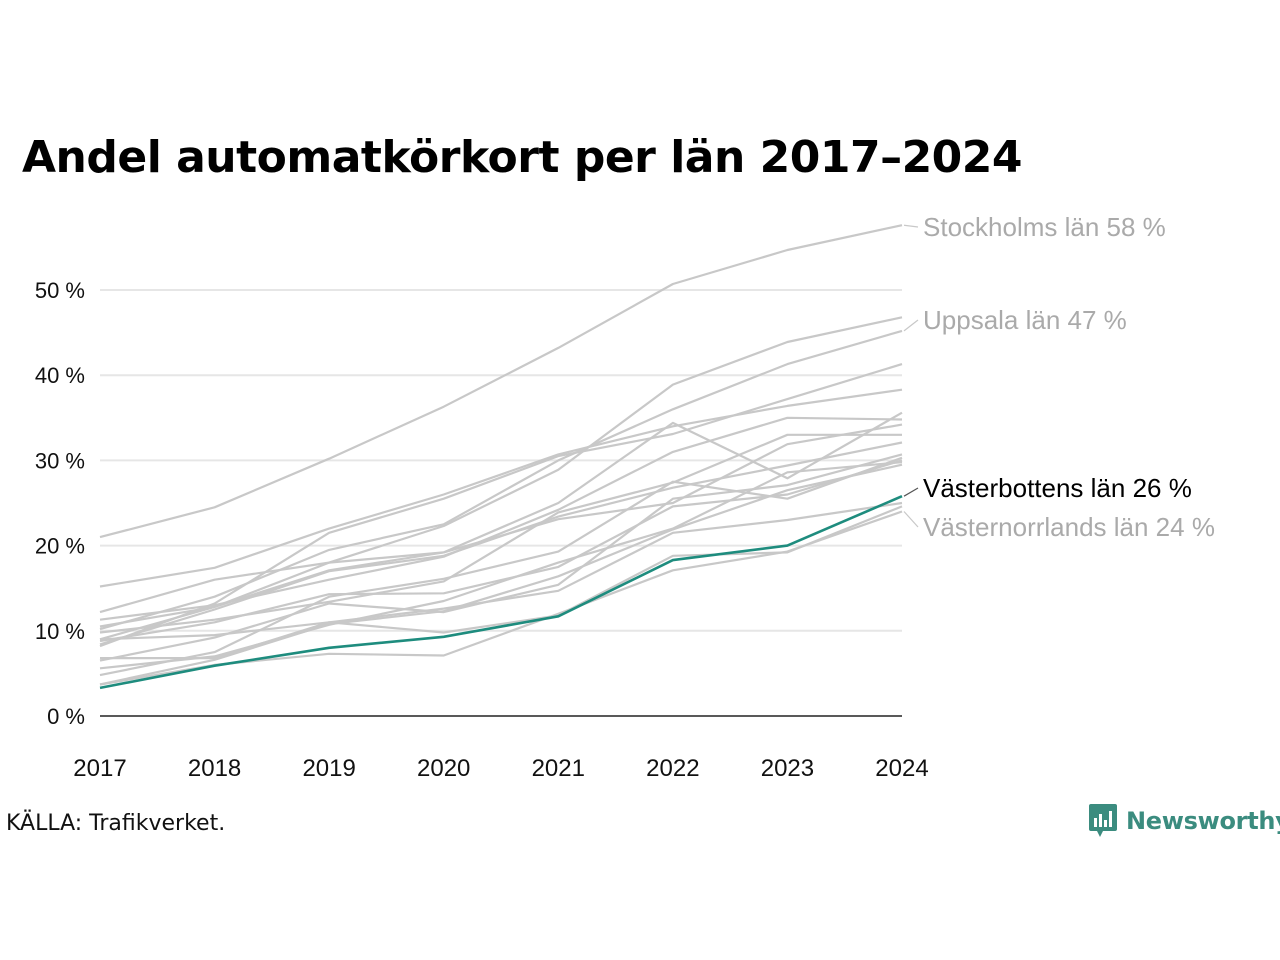 The height and width of the screenshot is (960, 1280). I want to click on series-label: Uppsala län 47 %, so click(1025, 320).